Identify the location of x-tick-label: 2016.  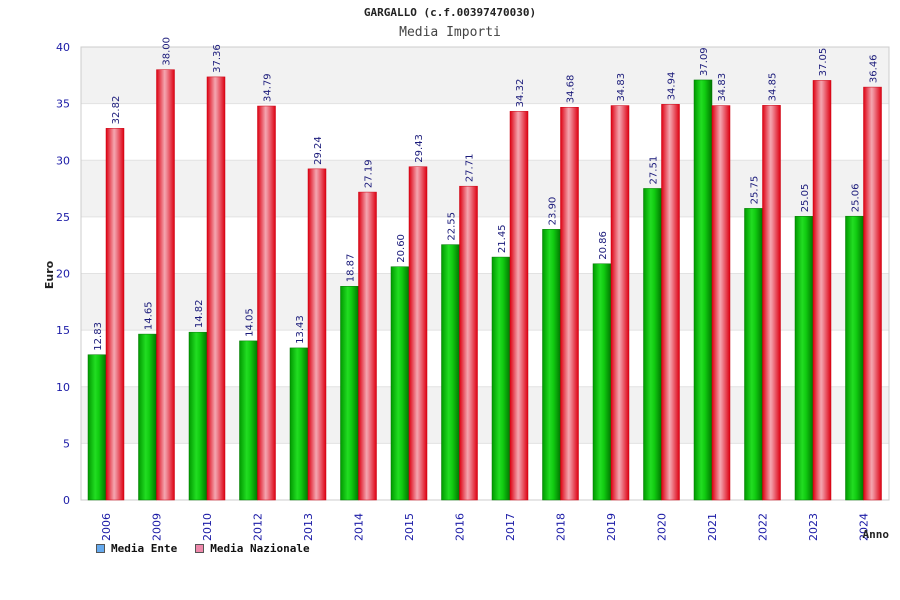
(460, 527).